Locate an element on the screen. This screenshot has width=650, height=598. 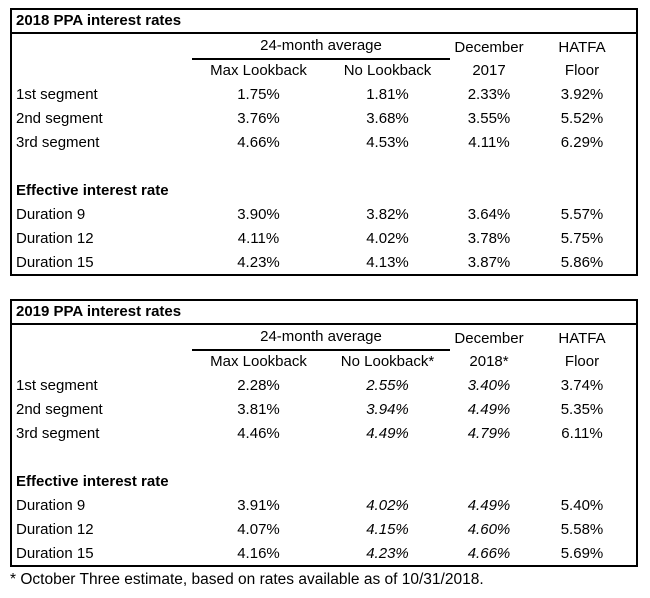
cell-value: 3.68% is located at coordinates (387, 118).